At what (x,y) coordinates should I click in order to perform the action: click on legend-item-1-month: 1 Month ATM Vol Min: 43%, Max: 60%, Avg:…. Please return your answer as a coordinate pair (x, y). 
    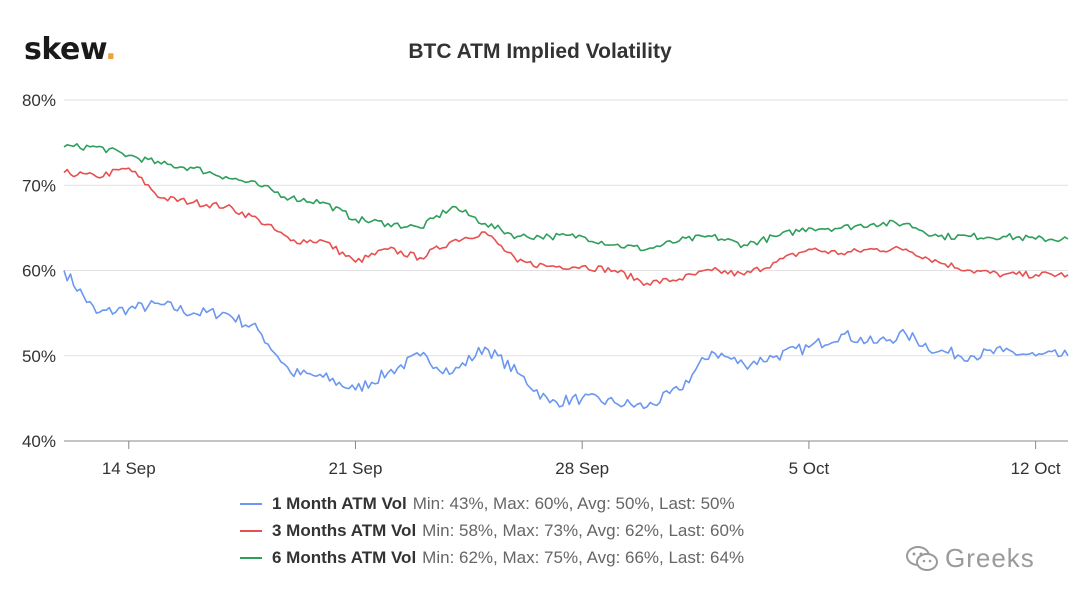
    Looking at the image, I should click on (492, 503).